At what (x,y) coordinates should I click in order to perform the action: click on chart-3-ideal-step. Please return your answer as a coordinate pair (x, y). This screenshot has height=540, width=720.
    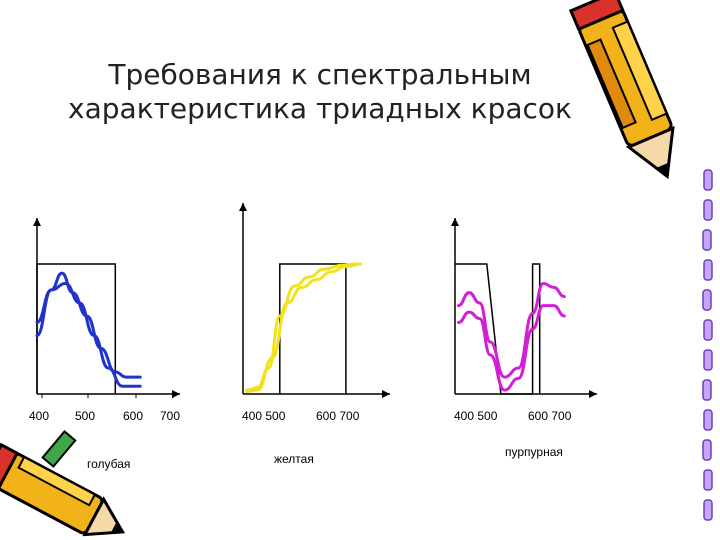
    Looking at the image, I should click on (498, 329).